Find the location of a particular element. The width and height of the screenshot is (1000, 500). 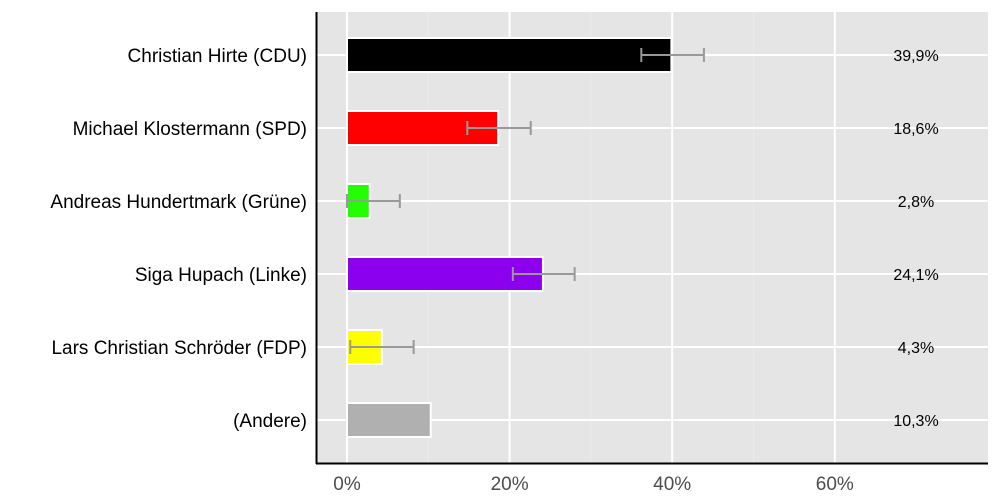

value-label: 10,3% is located at coordinates (915, 421).